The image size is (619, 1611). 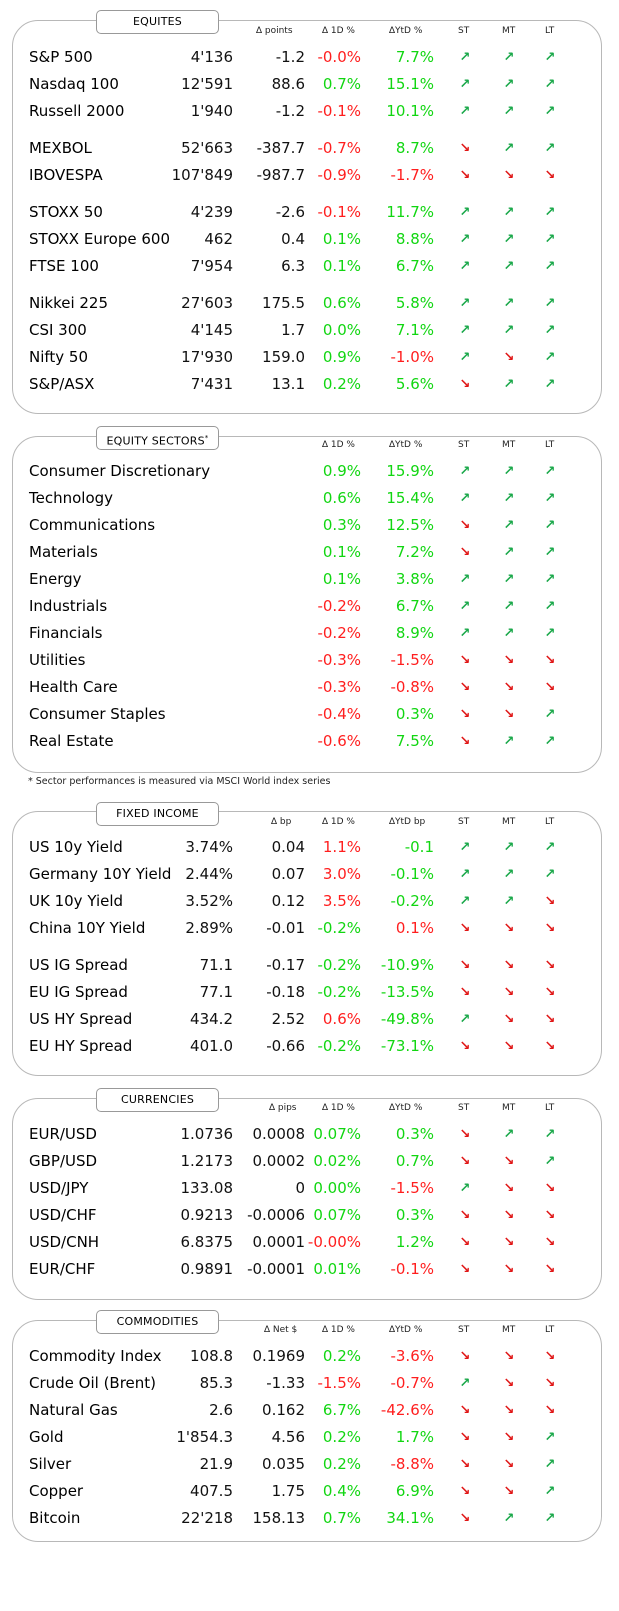 I want to click on table-row: S&P 500 4'136 -1.2 -0.0% 7.7% ↗ ↗ ↗, so click(x=309, y=57).